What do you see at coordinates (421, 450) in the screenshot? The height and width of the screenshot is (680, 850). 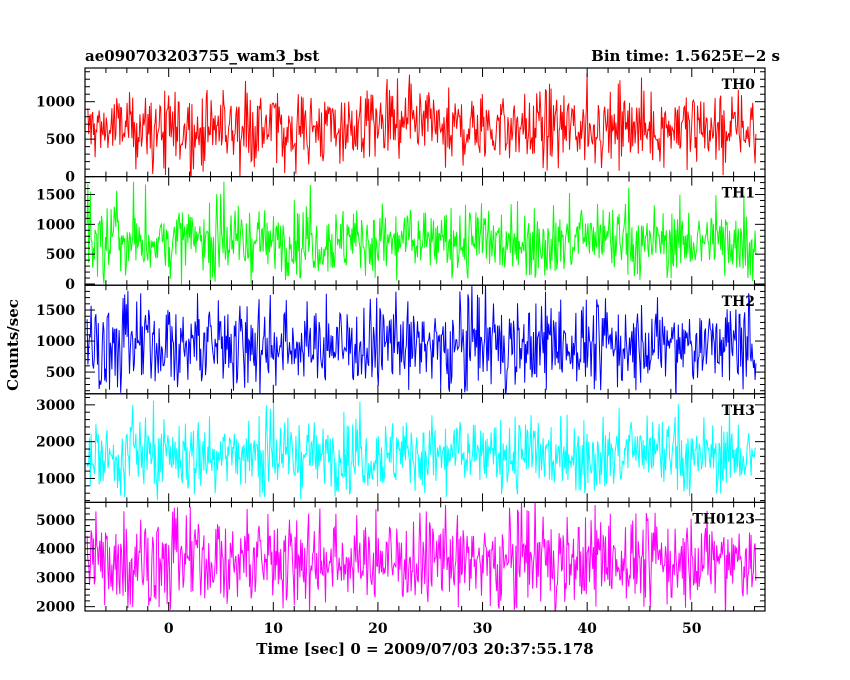 I see `series-th3` at bounding box center [421, 450].